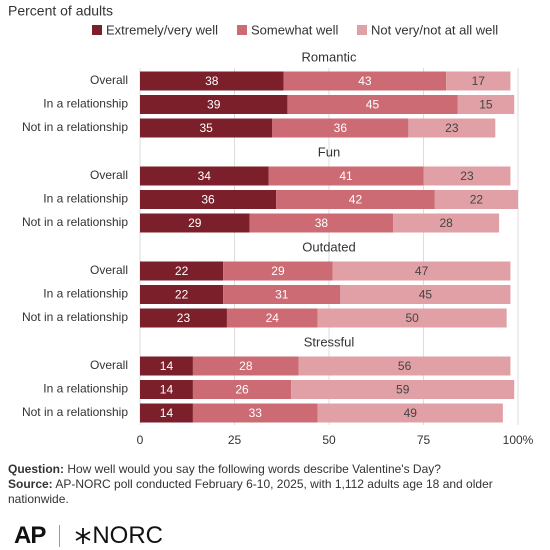 This screenshot has width=550, height=550. I want to click on group-title: Stressful, so click(329, 341).